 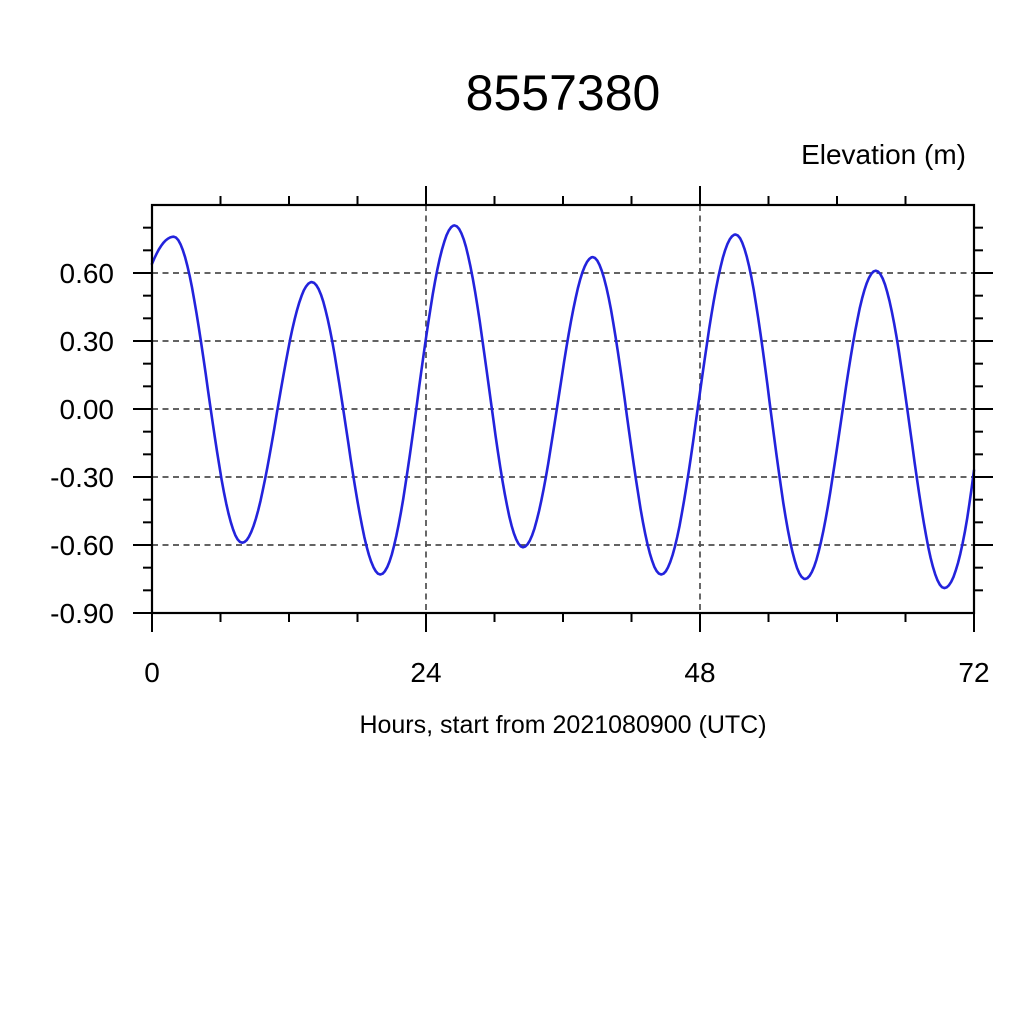 I want to click on y-tick-label: 0.60, so click(x=87, y=273).